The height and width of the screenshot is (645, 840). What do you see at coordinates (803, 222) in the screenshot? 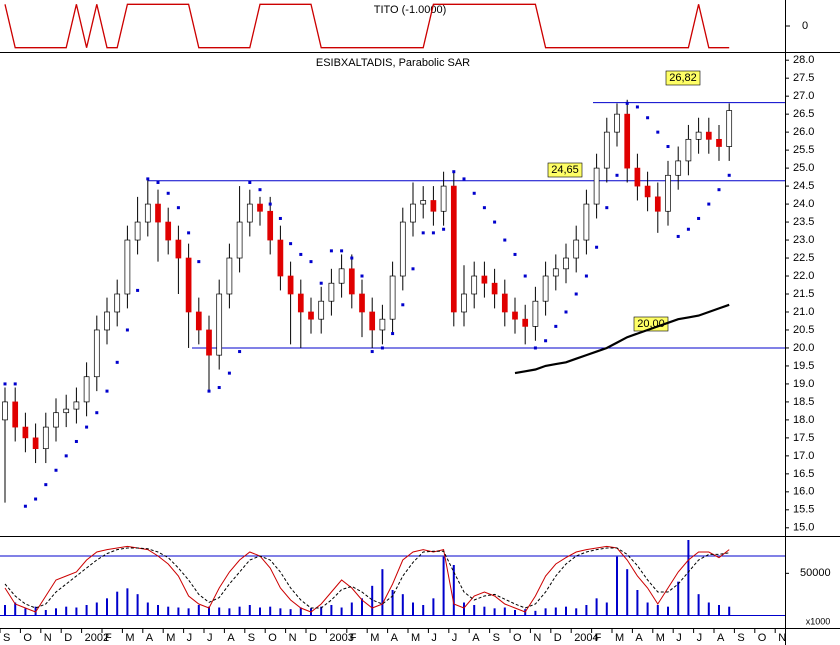
I see `y-tick-label: 23.5` at bounding box center [803, 222].